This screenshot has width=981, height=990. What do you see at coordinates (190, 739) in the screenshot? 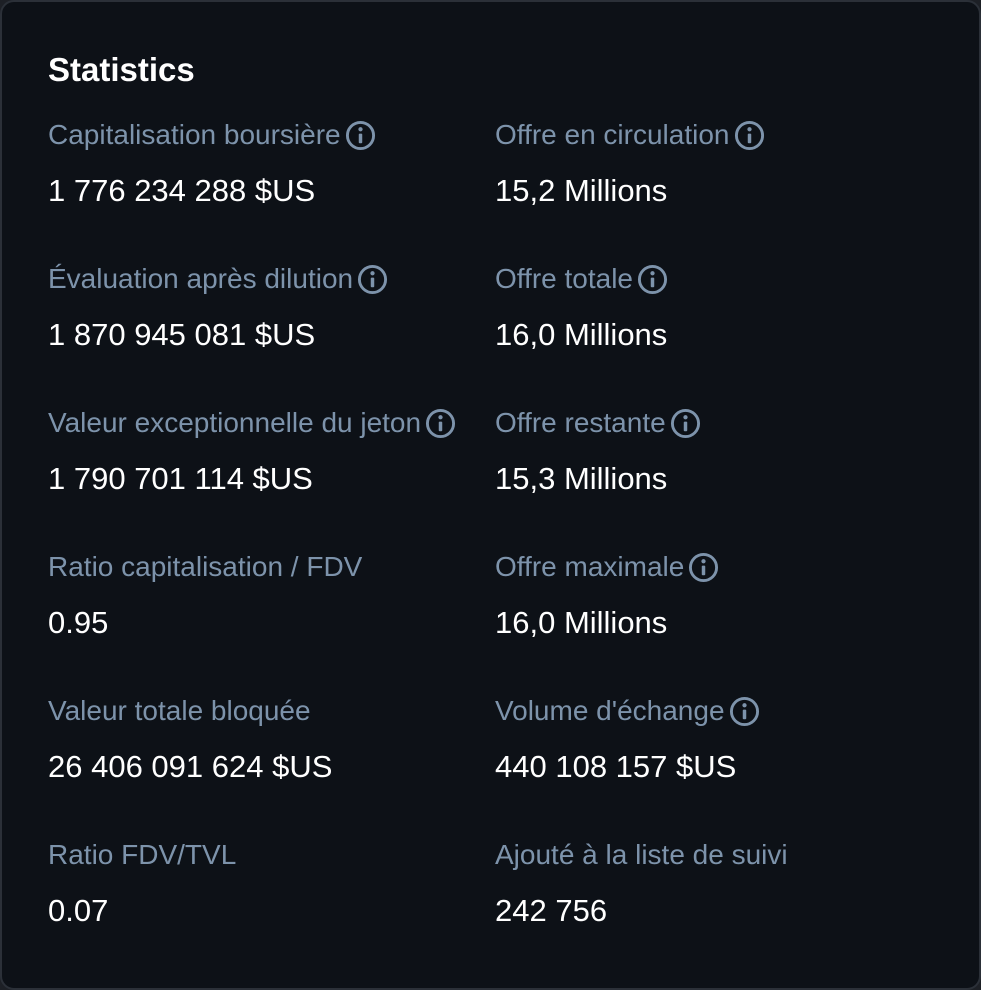
I see `stat-total-value-locked: Valeur totale bloquée 26 406 091 624 $US` at bounding box center [190, 739].